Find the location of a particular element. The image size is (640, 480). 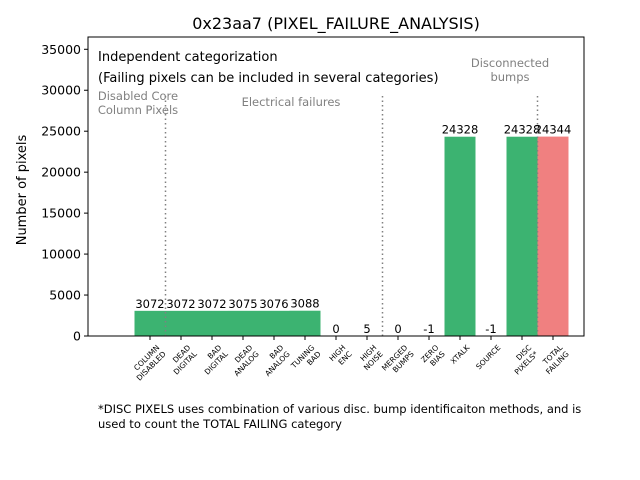

chart-title: 0x23aa7 (PIXEL_FAILURE_ANALYSIS) is located at coordinates (336, 24).